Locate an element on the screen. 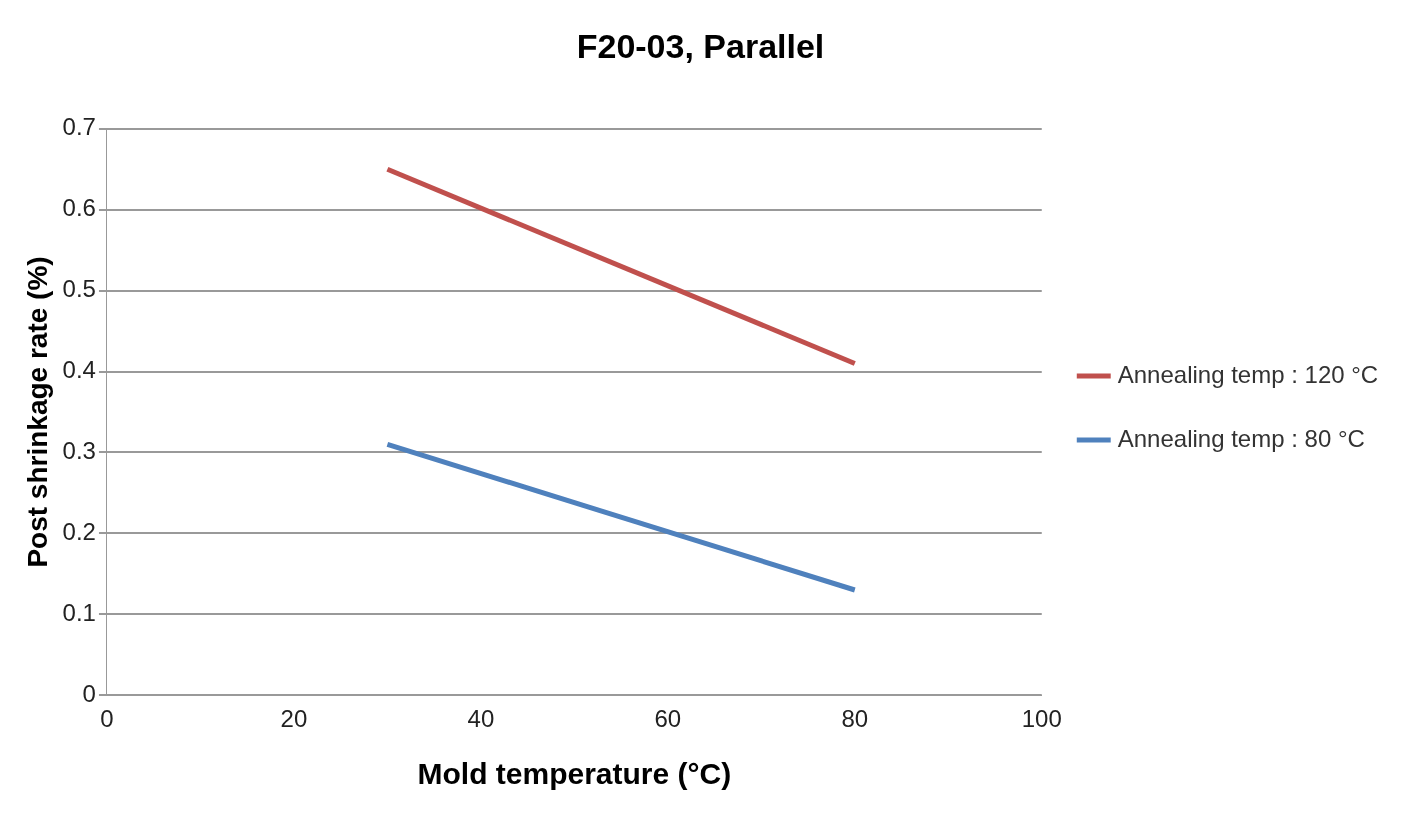 This screenshot has height=823, width=1417. x-tick-label: 60 is located at coordinates (668, 719).